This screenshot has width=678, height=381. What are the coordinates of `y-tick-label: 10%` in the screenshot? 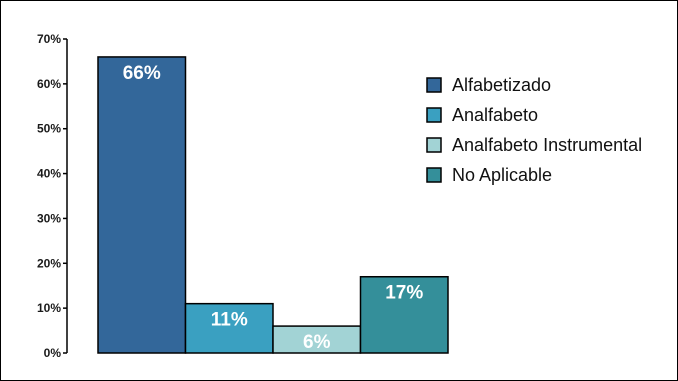 It's located at (49, 308).